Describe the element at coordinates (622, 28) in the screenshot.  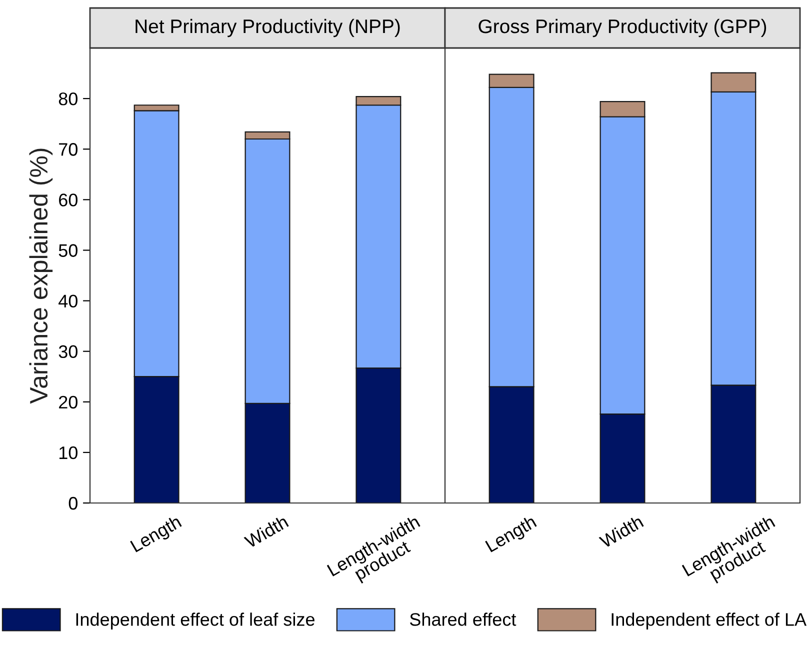
I see `chart-title: Gross Primary Productivity (GPP)` at that location.